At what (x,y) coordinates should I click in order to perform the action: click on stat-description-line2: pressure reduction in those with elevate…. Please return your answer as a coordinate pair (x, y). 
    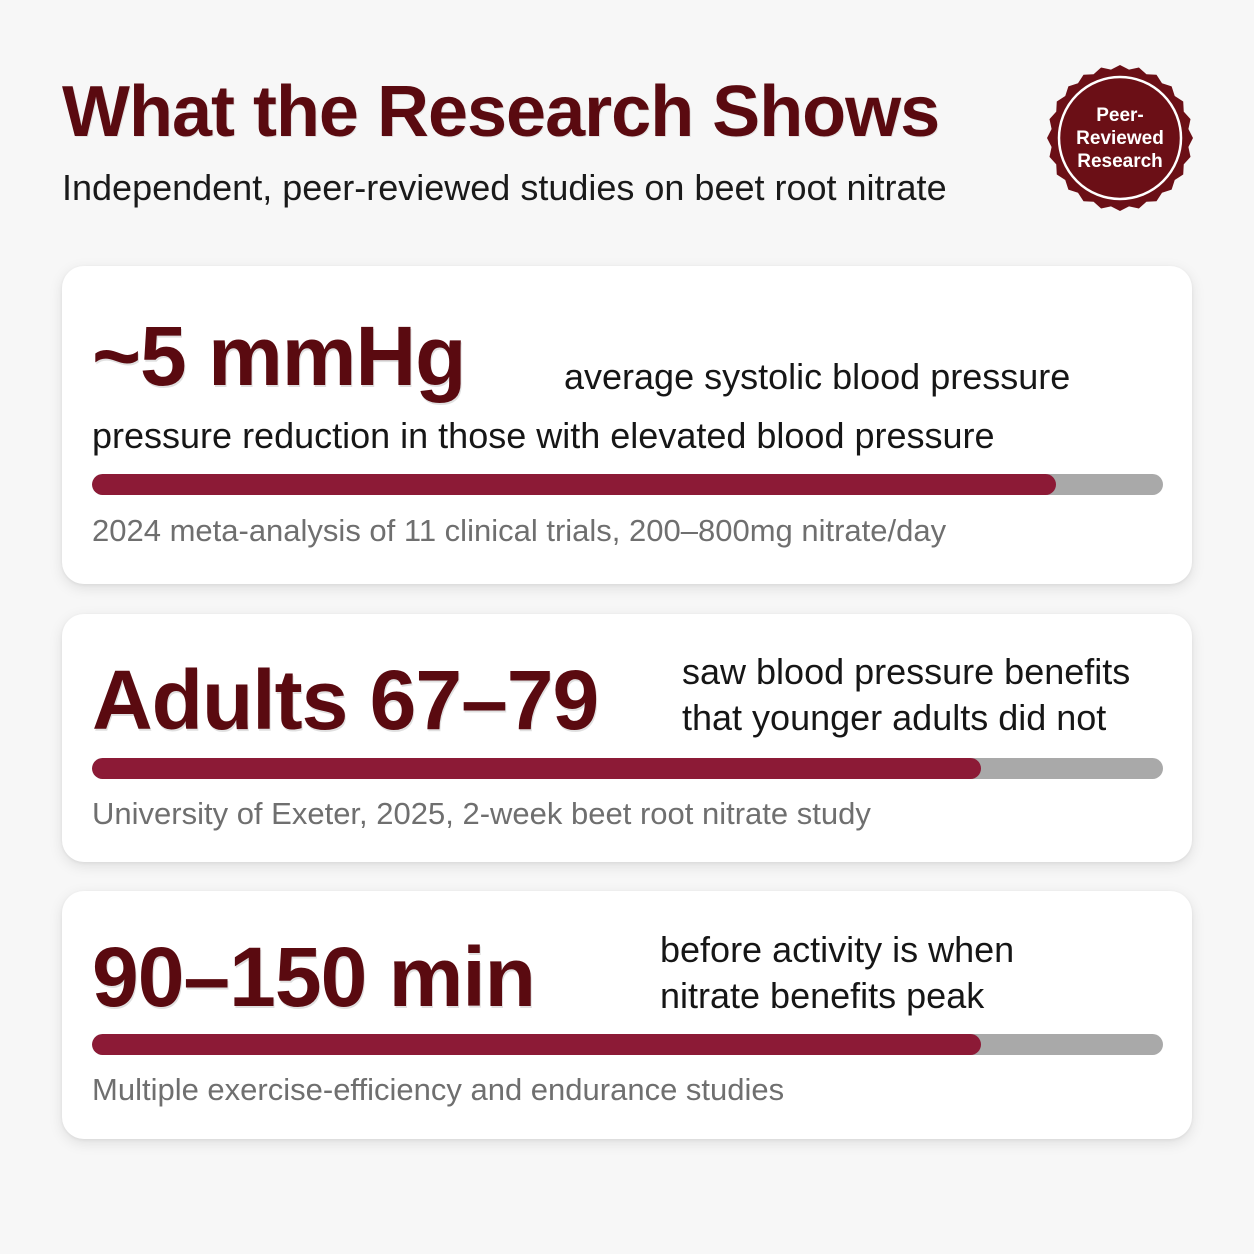
    Looking at the image, I should click on (543, 435).